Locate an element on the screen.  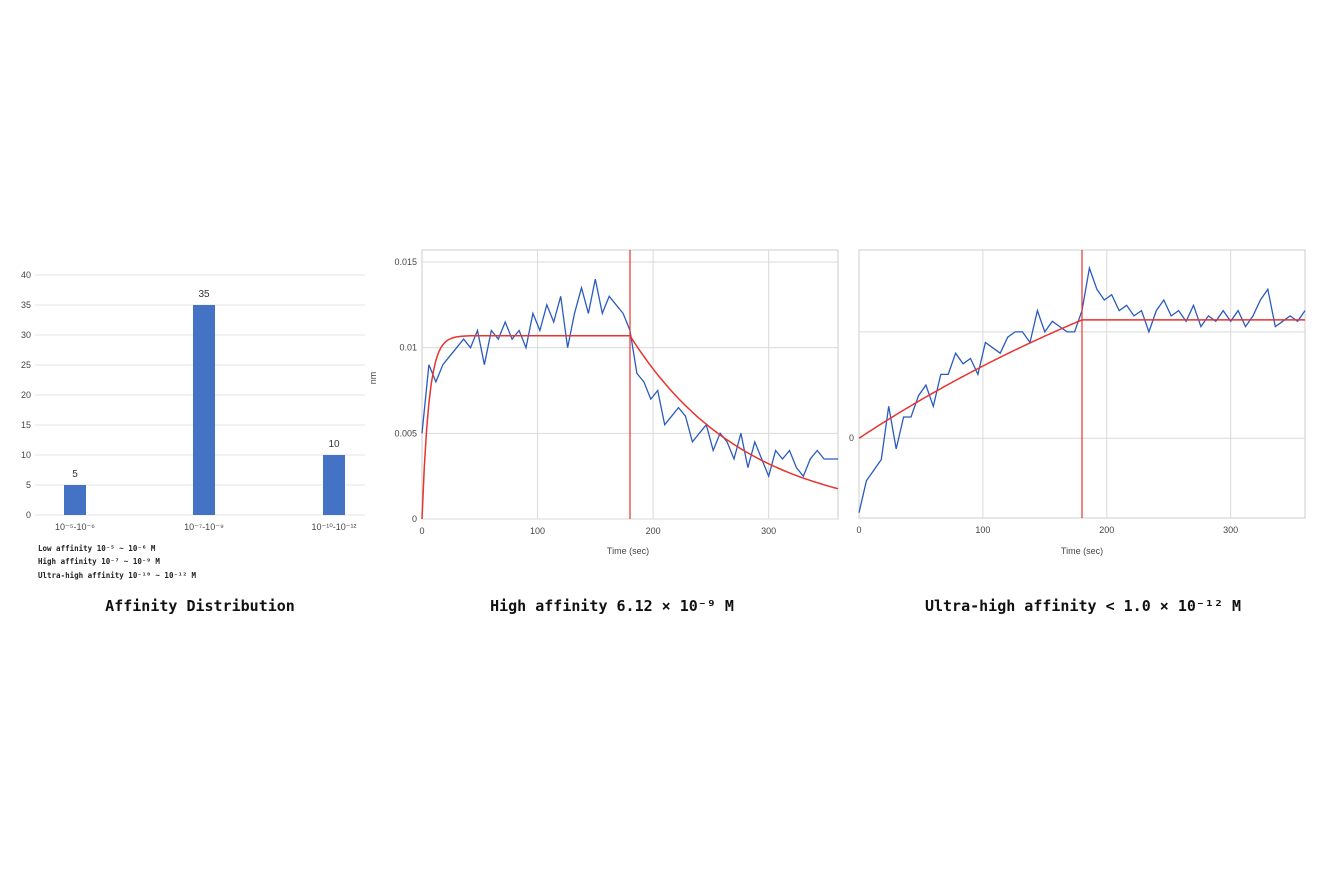
y-tick-label: 30 is located at coordinates (26, 335).